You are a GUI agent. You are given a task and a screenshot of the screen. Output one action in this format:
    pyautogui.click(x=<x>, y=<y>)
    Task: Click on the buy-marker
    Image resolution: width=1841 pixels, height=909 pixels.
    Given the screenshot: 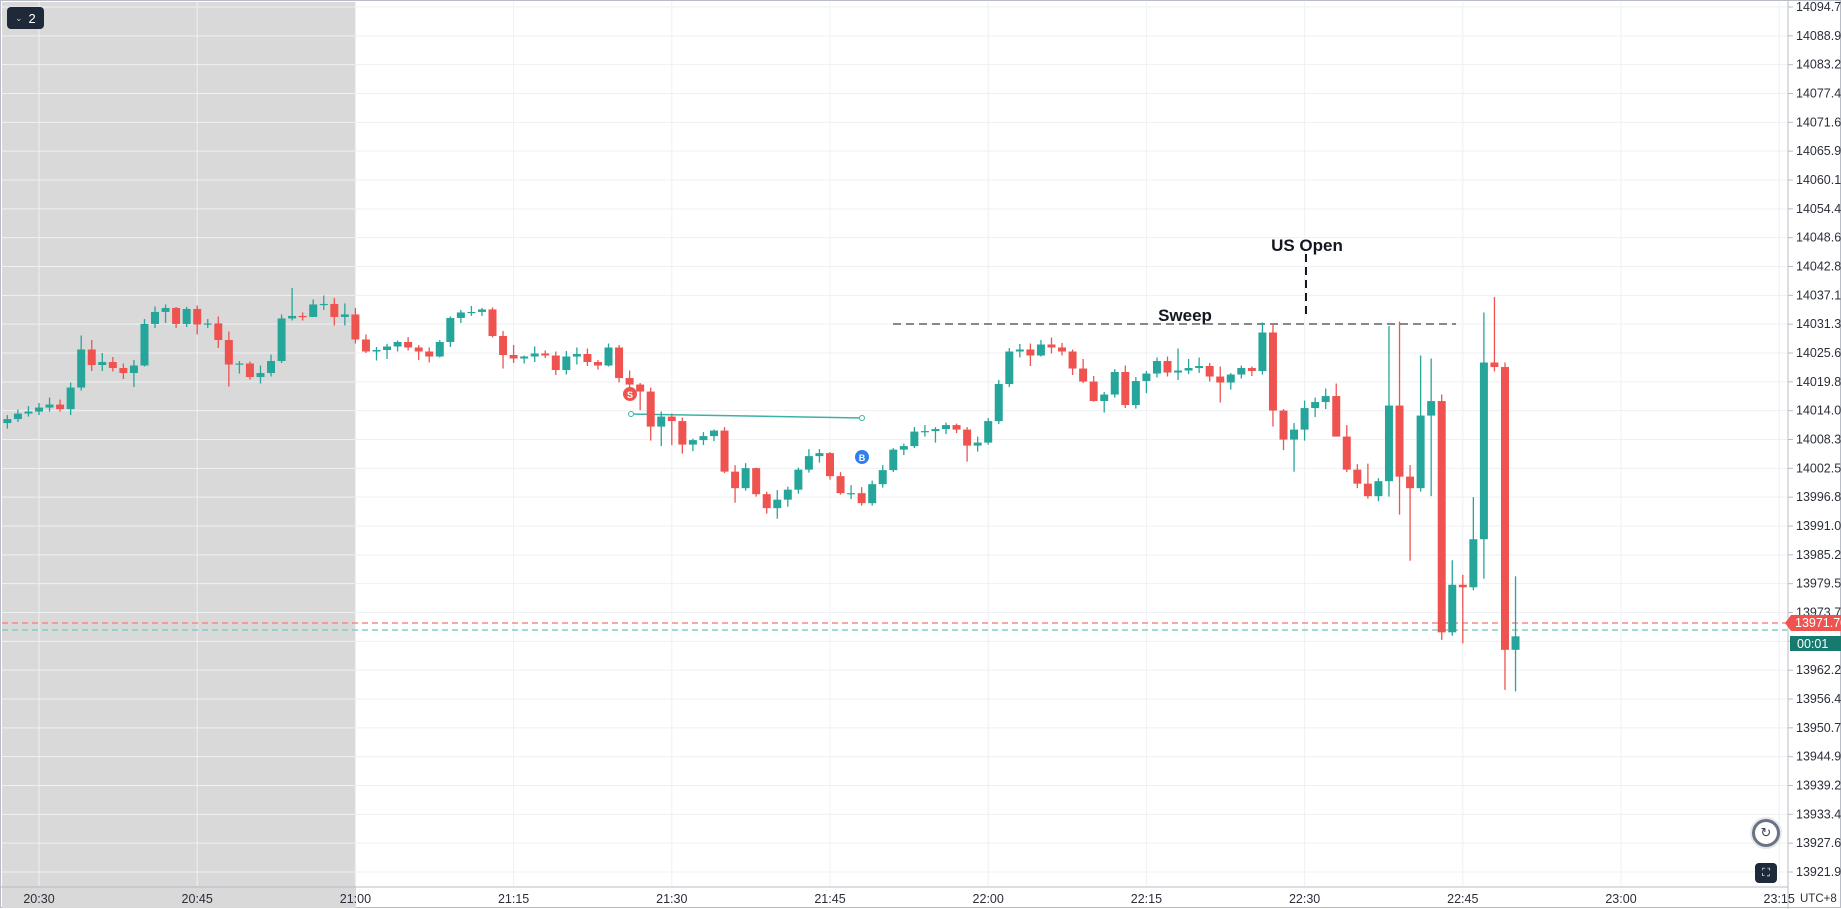 What is the action you would take?
    pyautogui.click(x=862, y=457)
    